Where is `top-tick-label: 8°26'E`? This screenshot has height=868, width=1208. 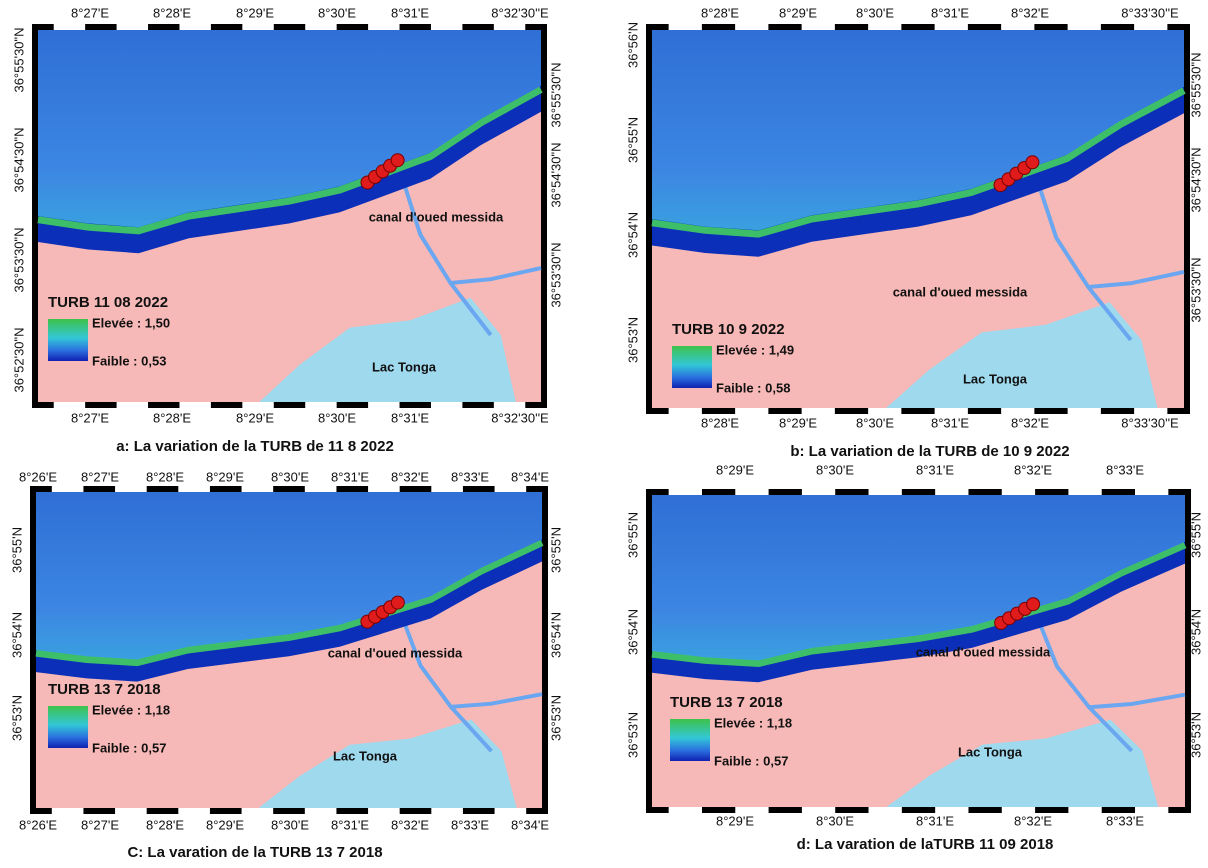
top-tick-label: 8°26'E is located at coordinates (38, 476).